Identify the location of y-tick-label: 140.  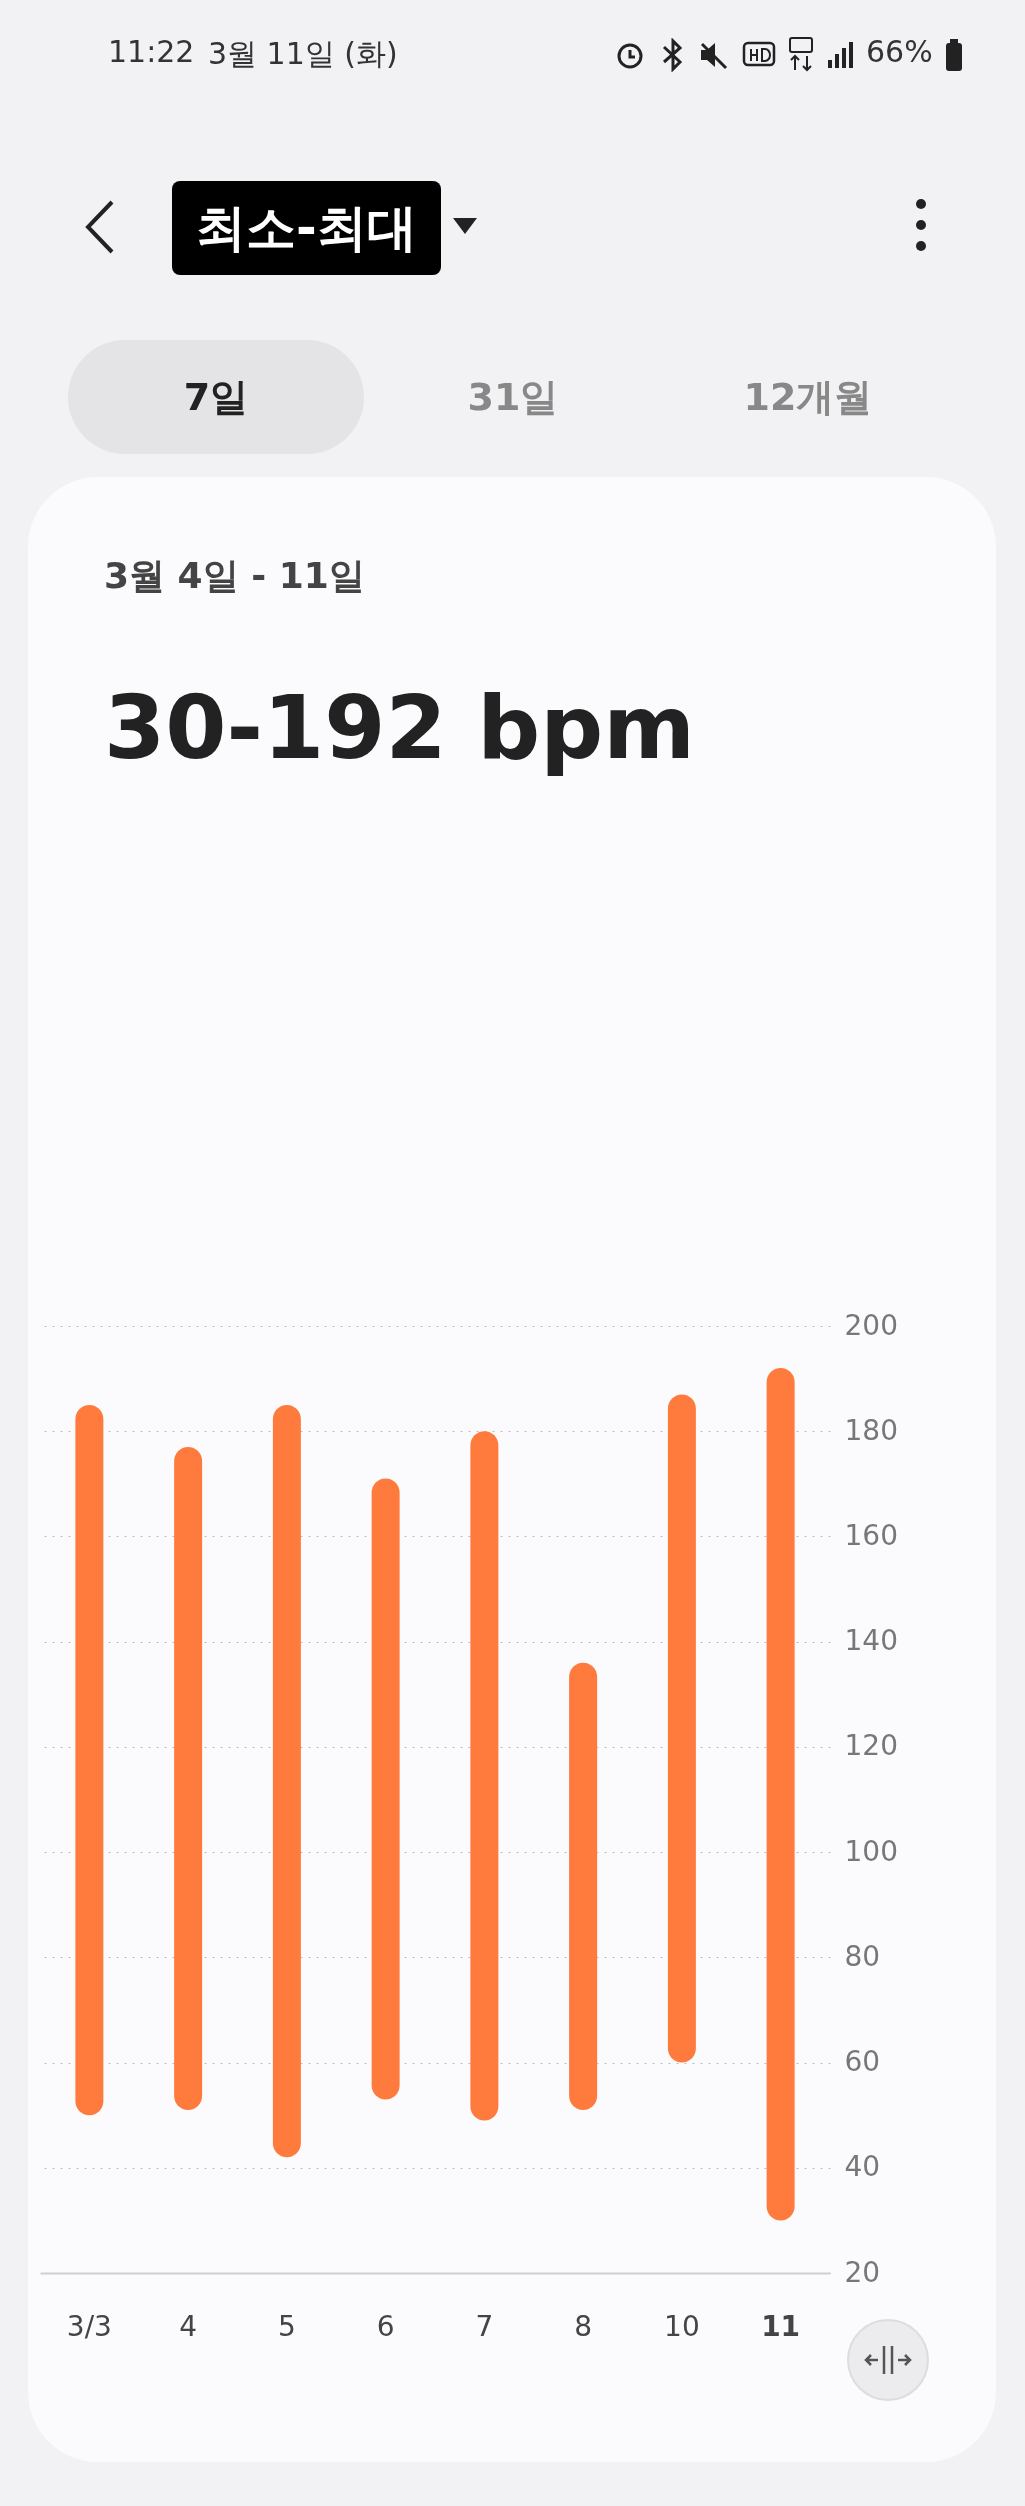
(871, 1641).